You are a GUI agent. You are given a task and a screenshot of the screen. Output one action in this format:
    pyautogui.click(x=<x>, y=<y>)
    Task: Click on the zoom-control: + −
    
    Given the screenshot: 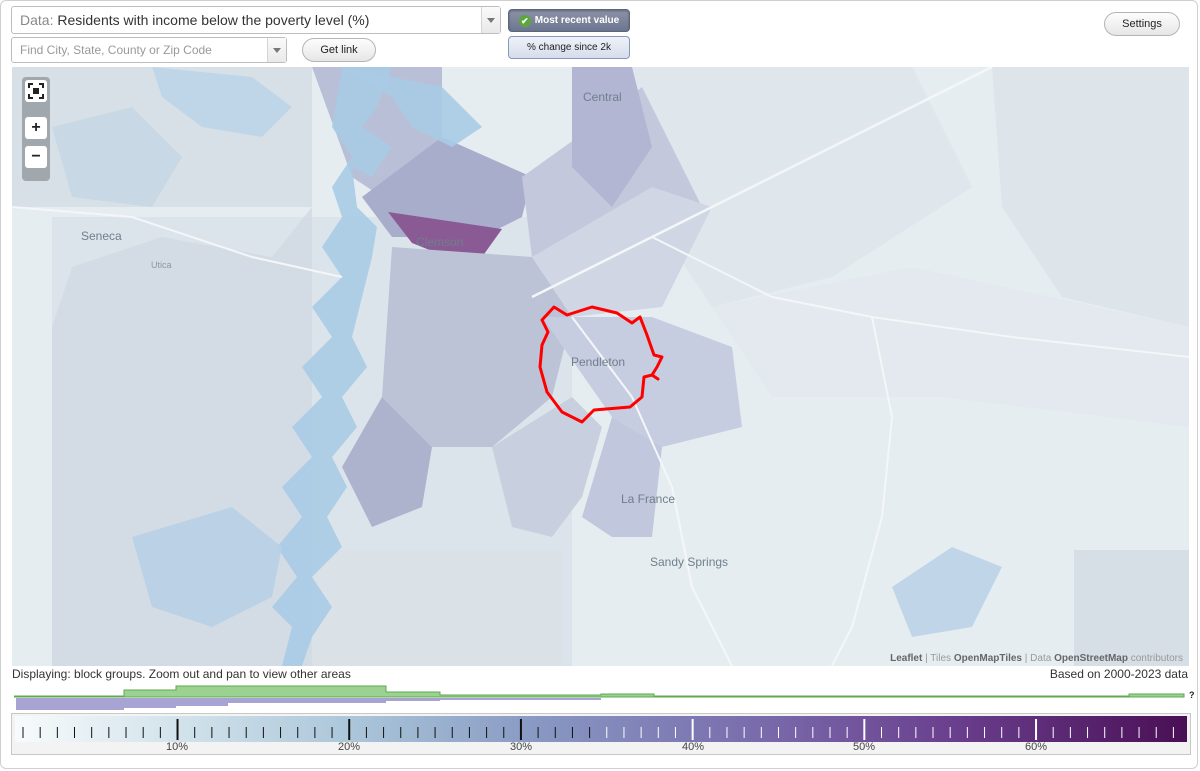 What is the action you would take?
    pyautogui.click(x=36, y=129)
    